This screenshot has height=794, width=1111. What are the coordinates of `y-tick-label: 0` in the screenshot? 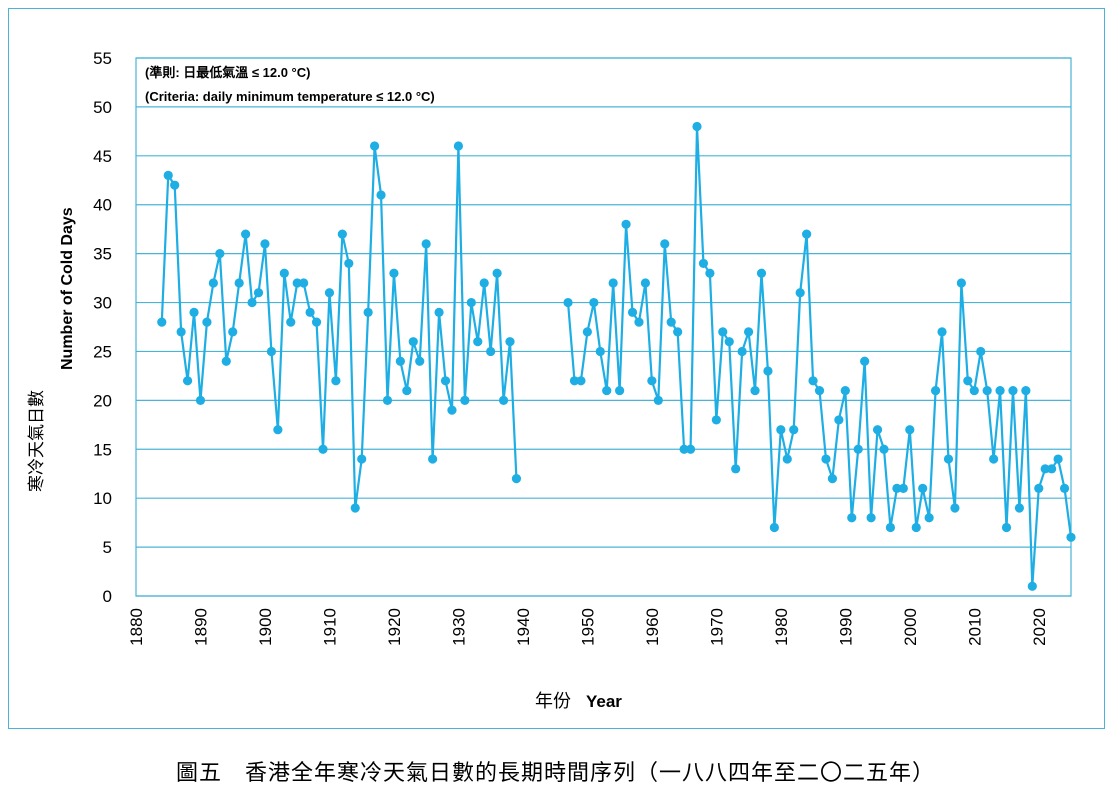 It's located at (107, 596).